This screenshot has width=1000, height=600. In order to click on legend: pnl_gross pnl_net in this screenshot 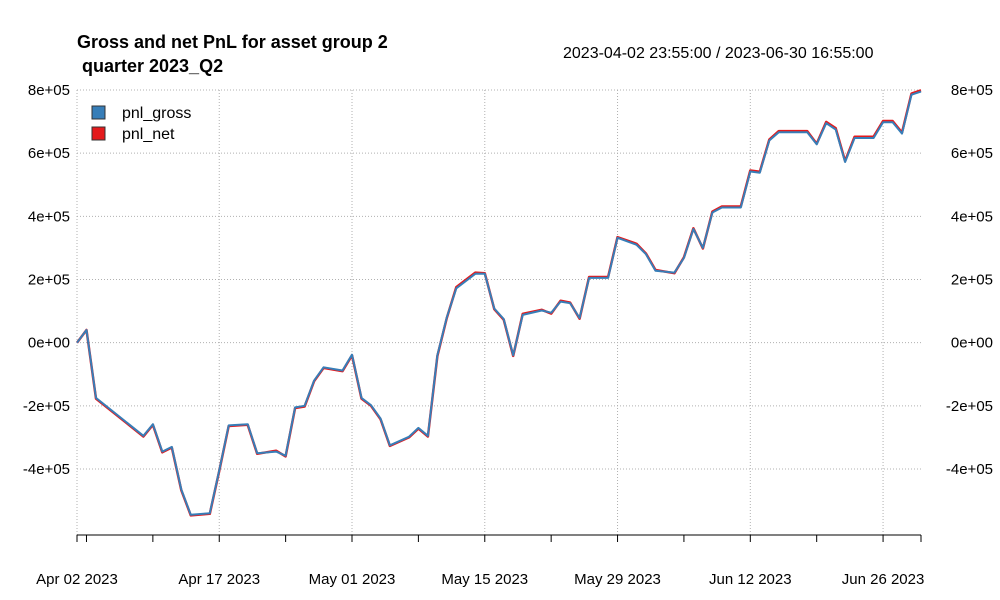, I will do `click(141, 124)`.